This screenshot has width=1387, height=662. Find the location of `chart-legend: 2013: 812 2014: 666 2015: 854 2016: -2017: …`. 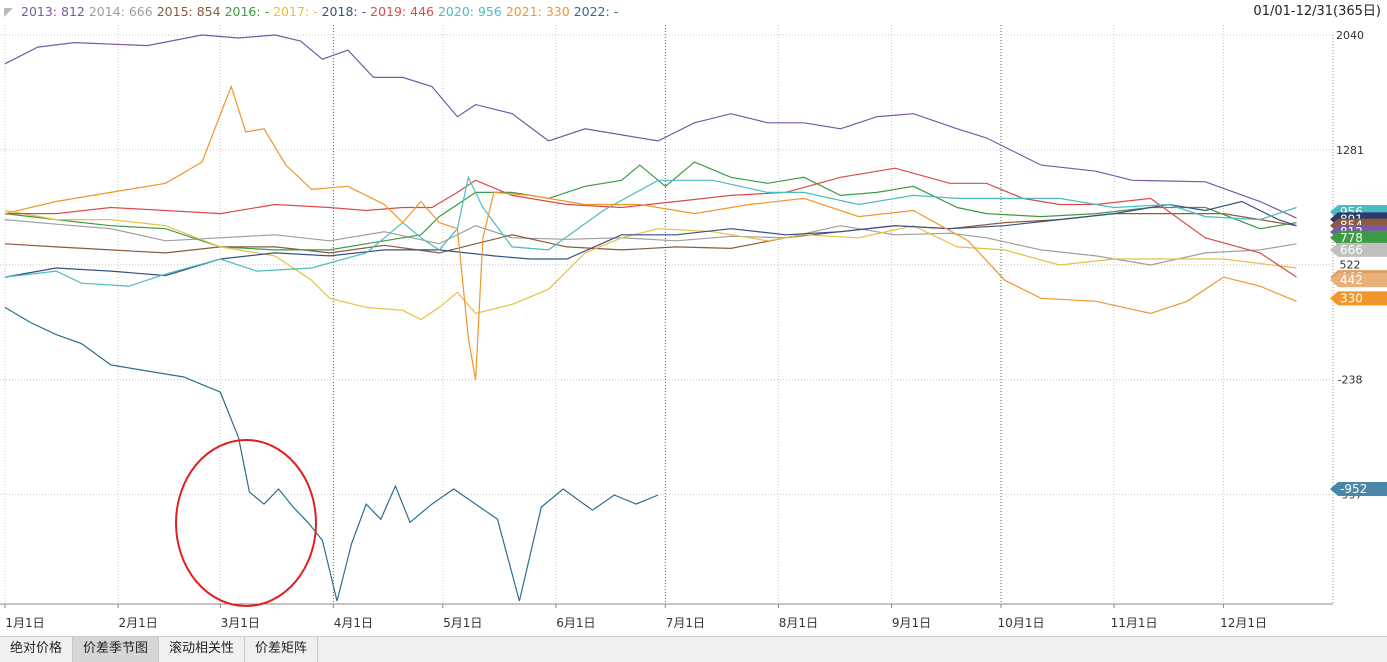

chart-legend: 2013: 812 2014: 666 2015: 854 2016: -2017: … is located at coordinates (311, 12).